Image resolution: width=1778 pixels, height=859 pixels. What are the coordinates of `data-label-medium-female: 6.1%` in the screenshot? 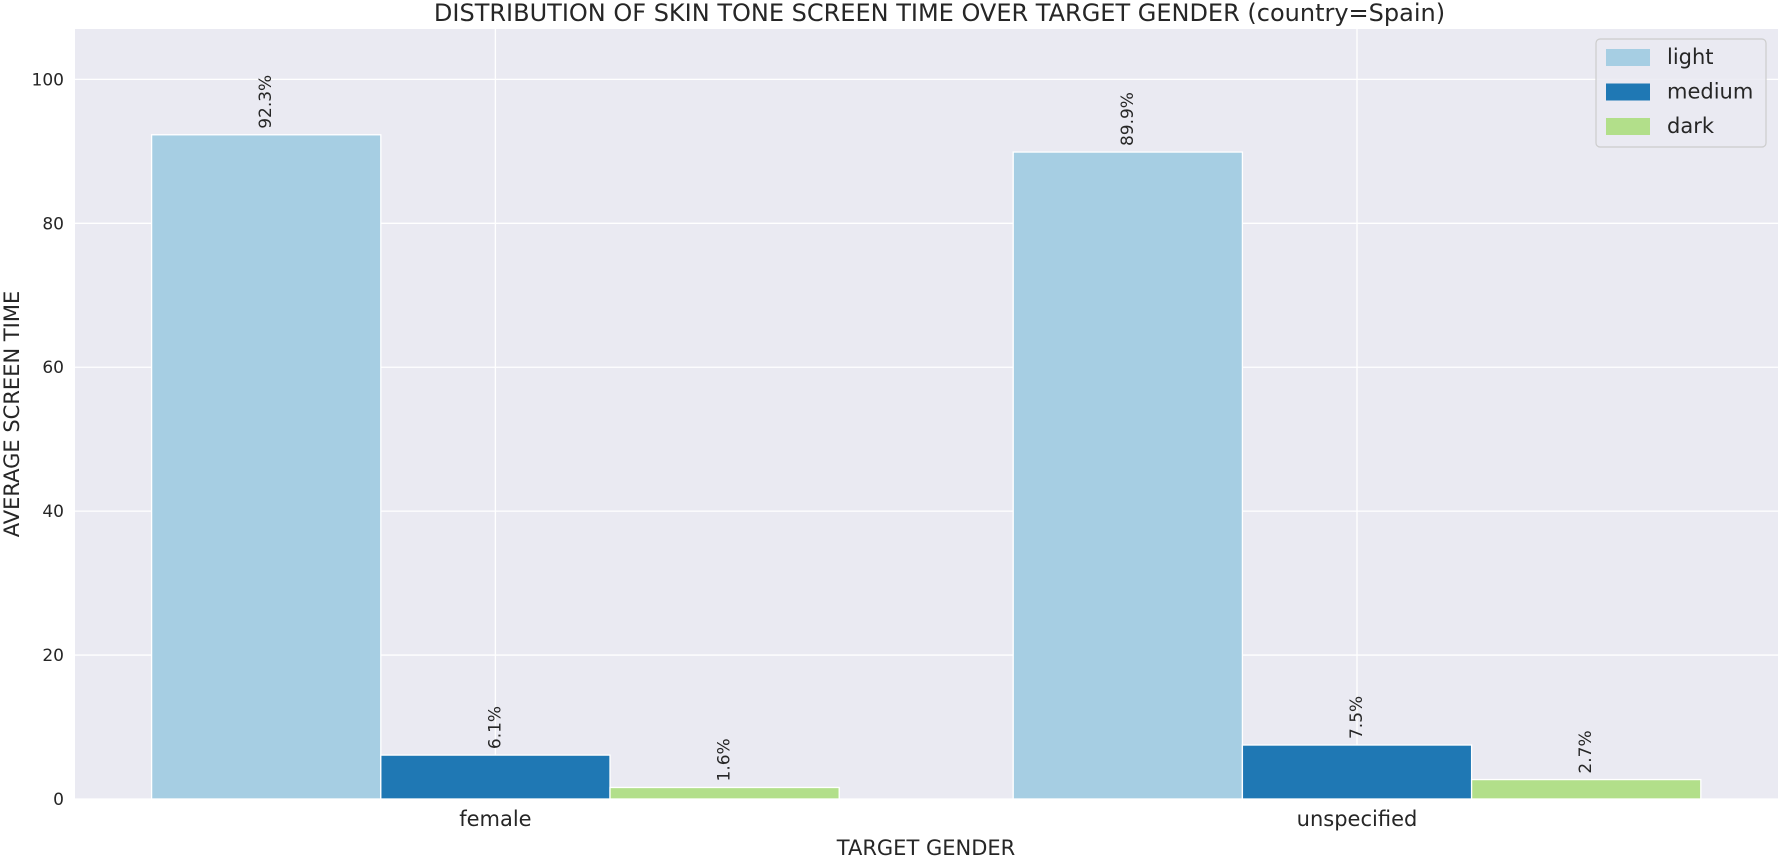 It's located at (495, 727).